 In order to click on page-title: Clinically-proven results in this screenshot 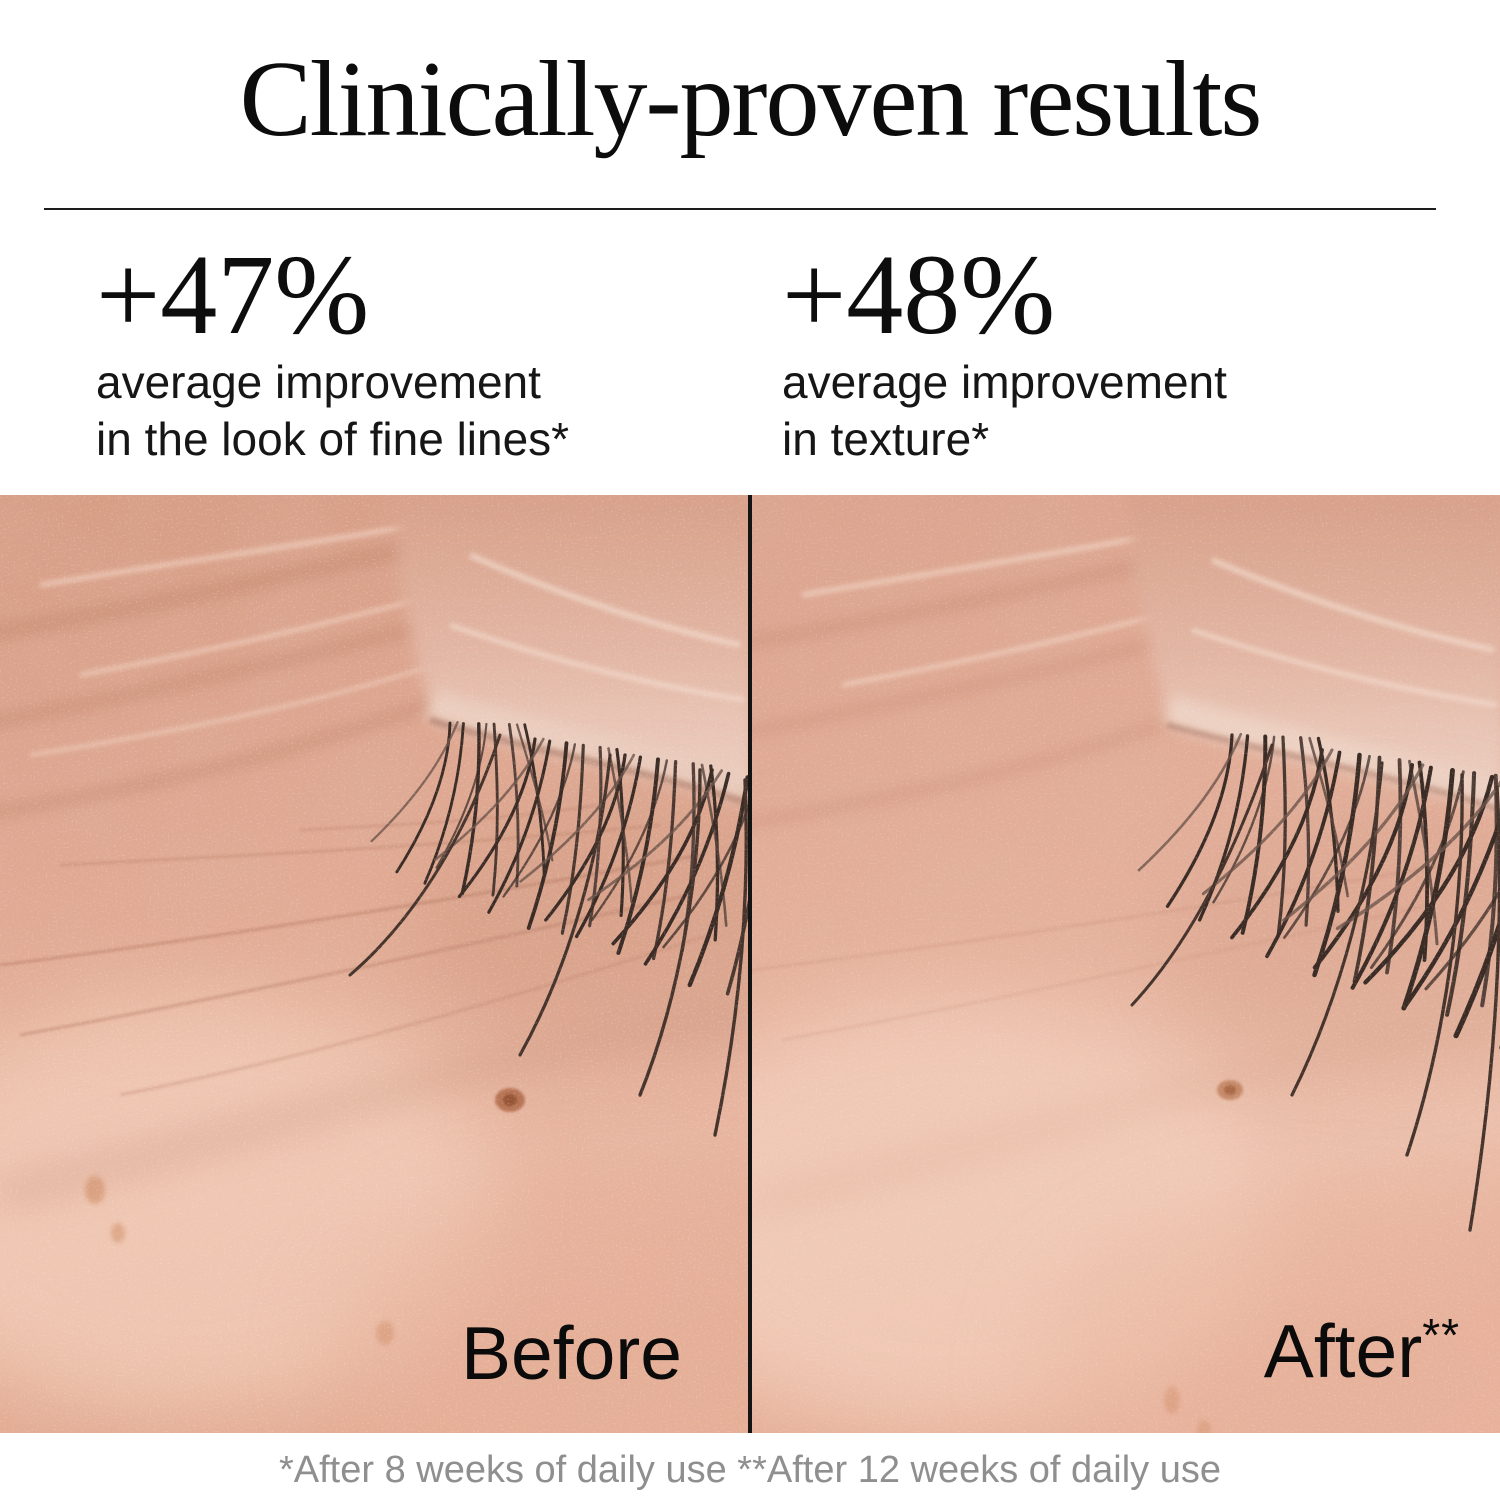, I will do `click(751, 99)`.